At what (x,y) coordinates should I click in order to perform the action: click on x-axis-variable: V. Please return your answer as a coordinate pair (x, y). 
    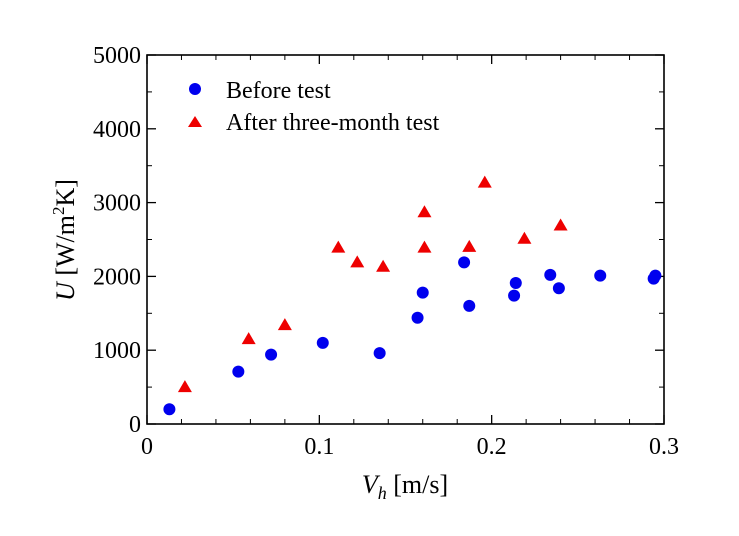
    Looking at the image, I should click on (371, 484).